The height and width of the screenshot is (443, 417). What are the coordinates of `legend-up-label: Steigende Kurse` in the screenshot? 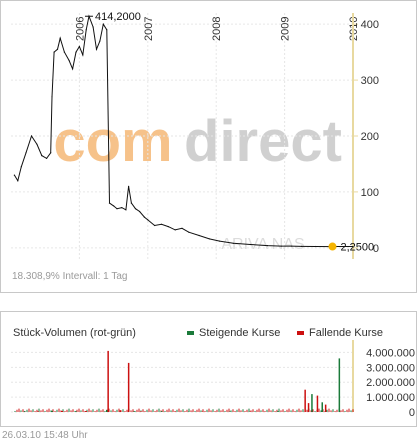 It's located at (240, 333).